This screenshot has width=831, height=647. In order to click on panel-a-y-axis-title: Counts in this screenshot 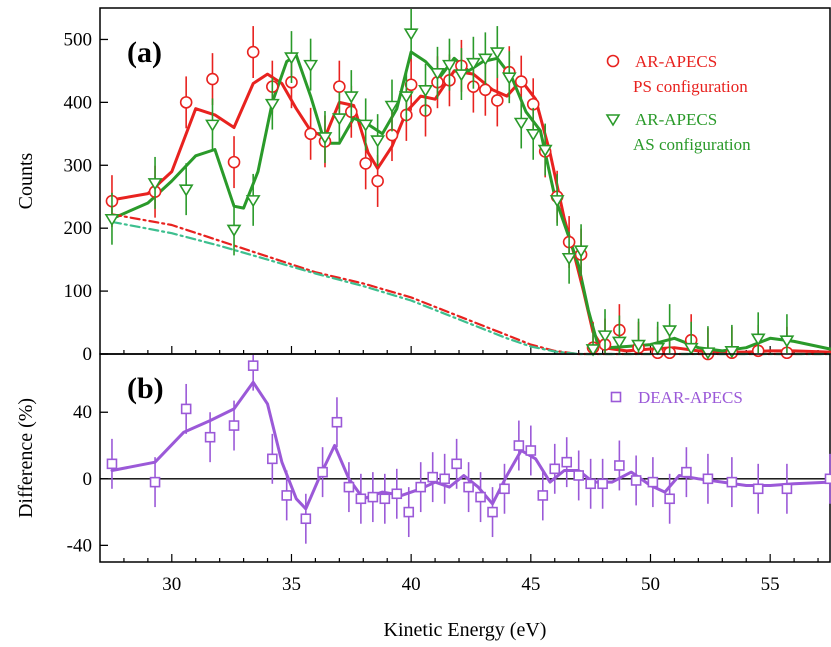, I will do `click(26, 180)`.